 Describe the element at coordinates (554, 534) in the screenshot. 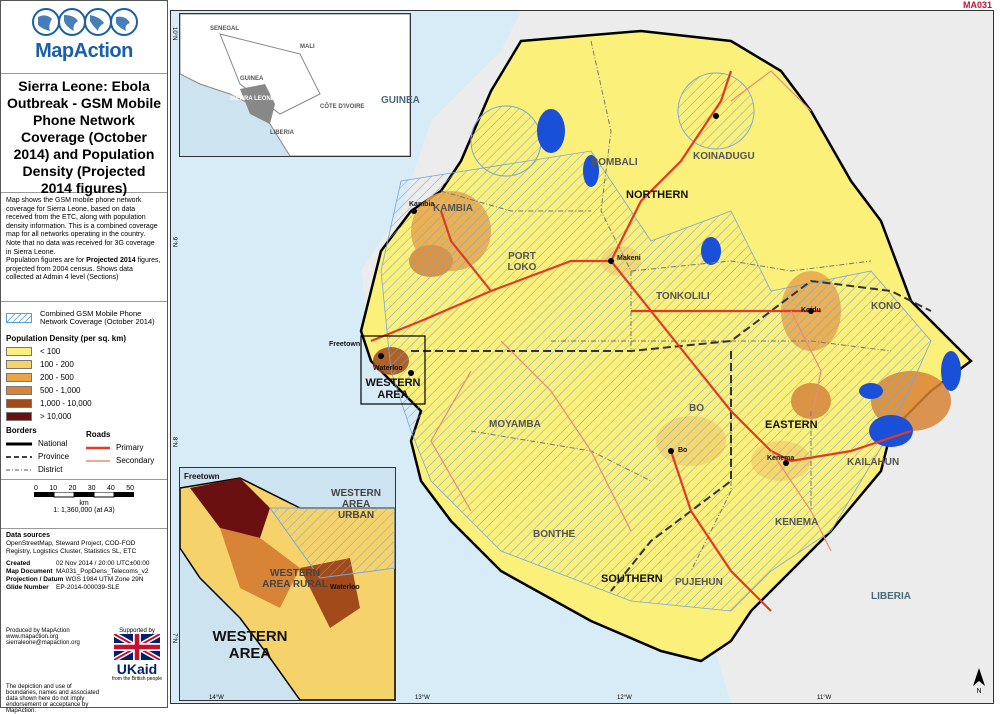

I see `label-bonthe: BONTHE` at that location.